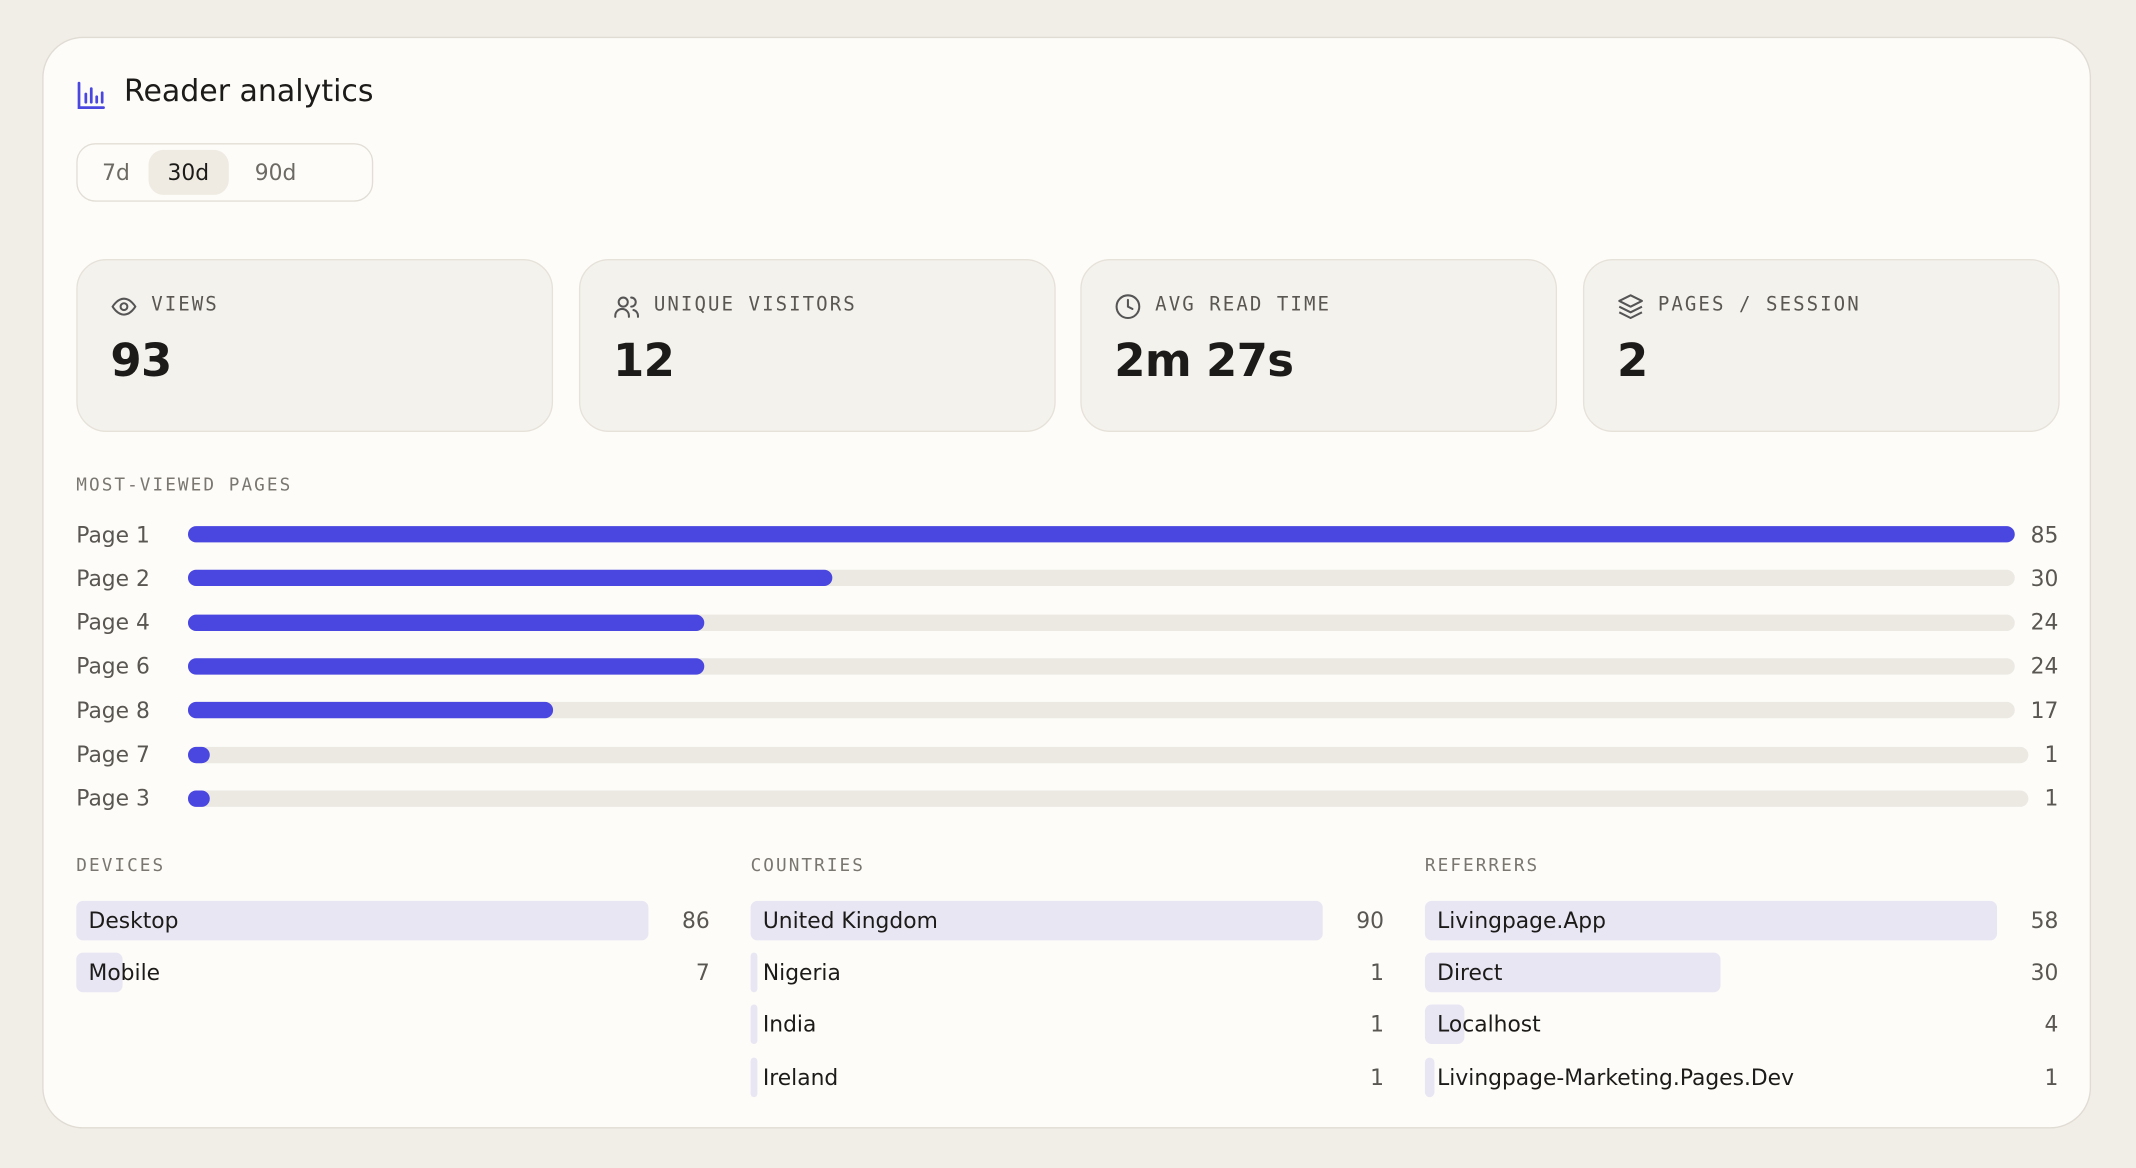 This screenshot has height=1168, width=2136. Describe the element at coordinates (2044, 534) in the screenshot. I see `page-count: 85` at that location.